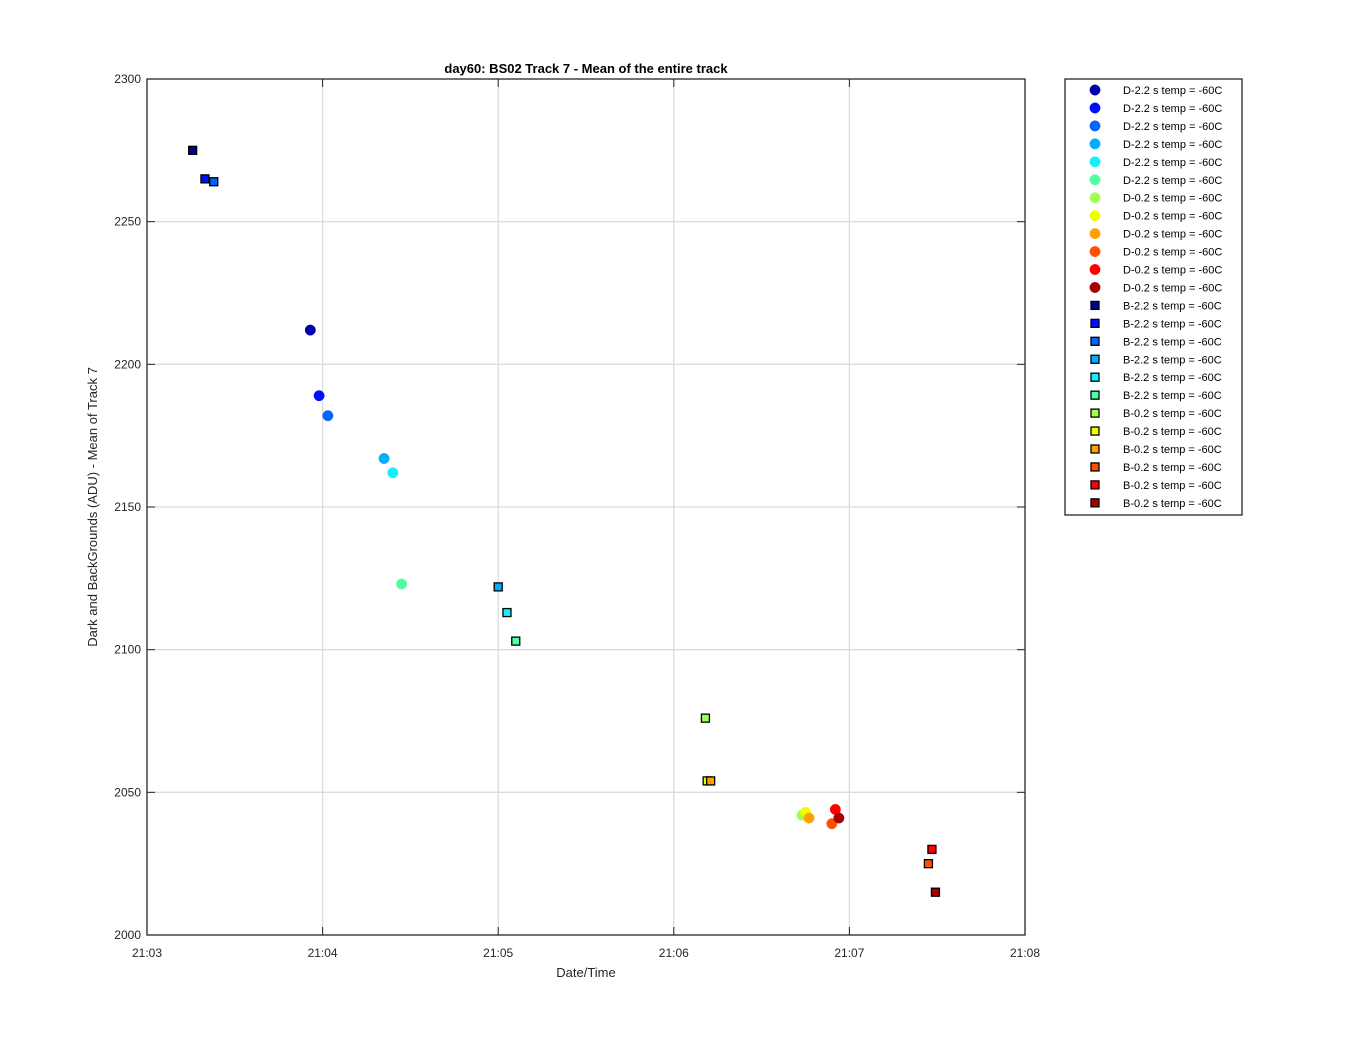 This screenshot has width=1350, height=1050. What do you see at coordinates (147, 953) in the screenshot?
I see `x-tick-label: 21:03` at bounding box center [147, 953].